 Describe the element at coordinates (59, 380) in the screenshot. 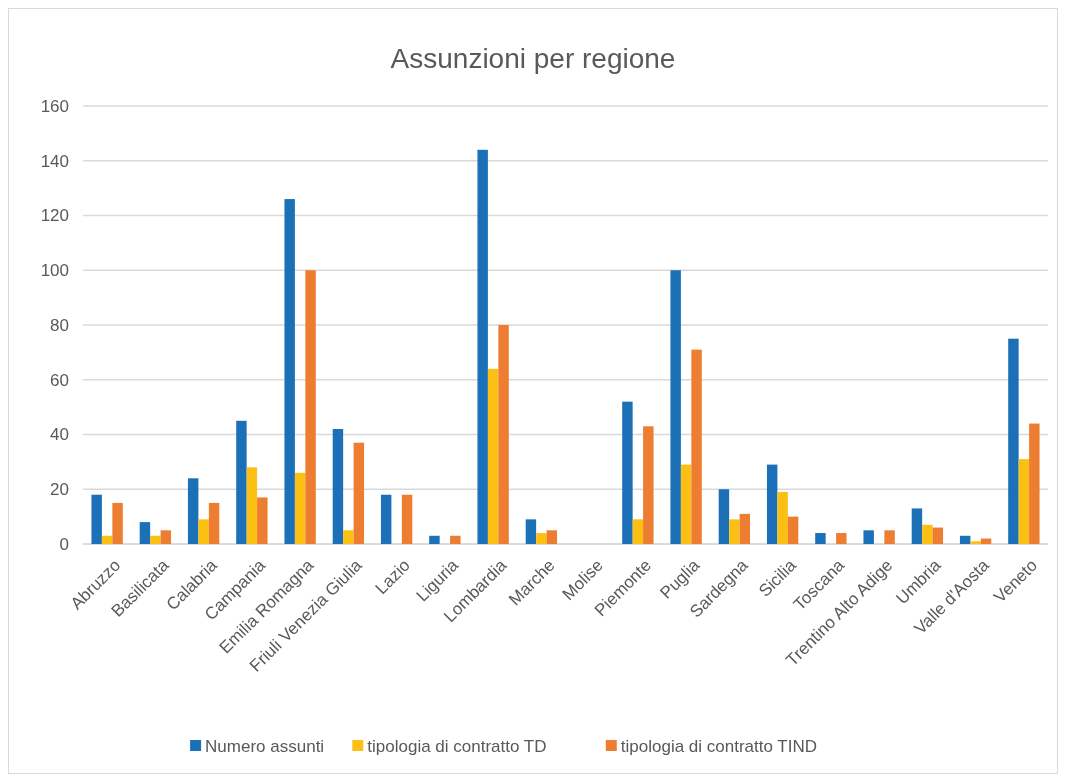

I see `y-tick-label: 60` at that location.